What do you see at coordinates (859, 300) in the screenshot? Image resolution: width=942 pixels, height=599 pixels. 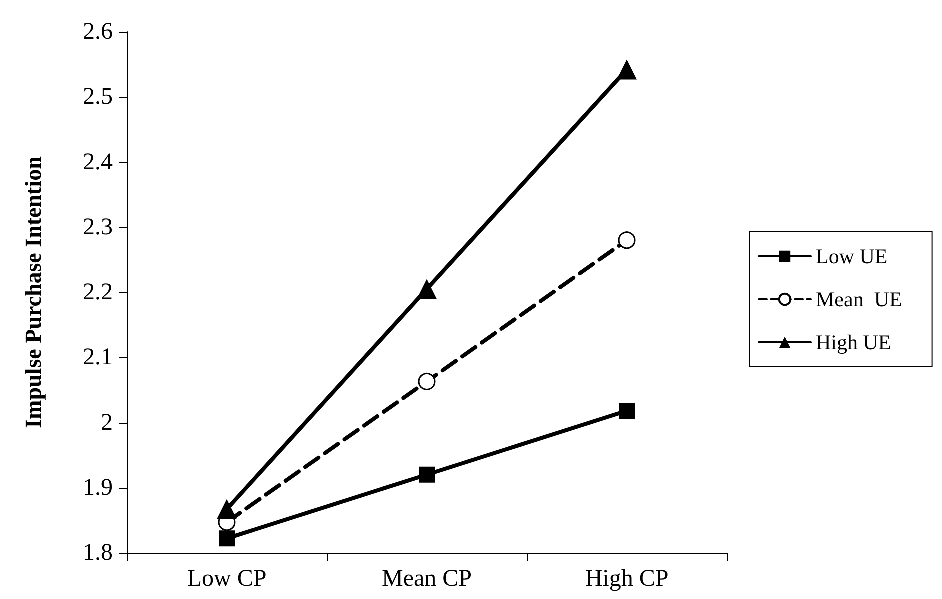 I see `legend-label: Mean UE` at bounding box center [859, 300].